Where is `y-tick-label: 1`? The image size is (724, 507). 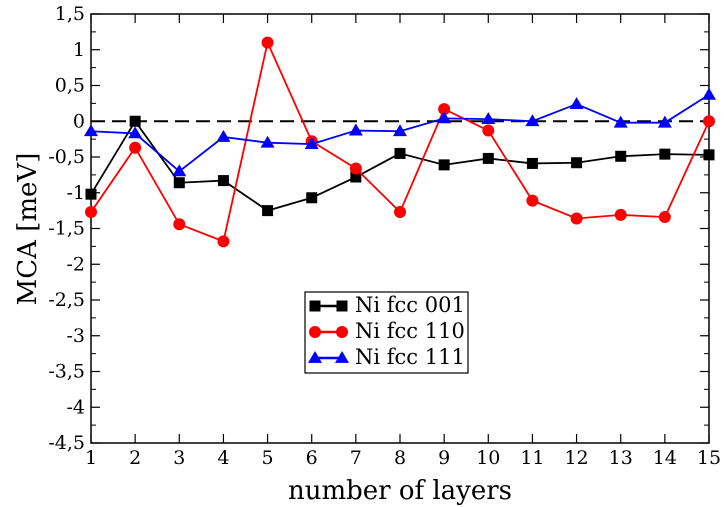
y-tick-label: 1 is located at coordinates (79, 50).